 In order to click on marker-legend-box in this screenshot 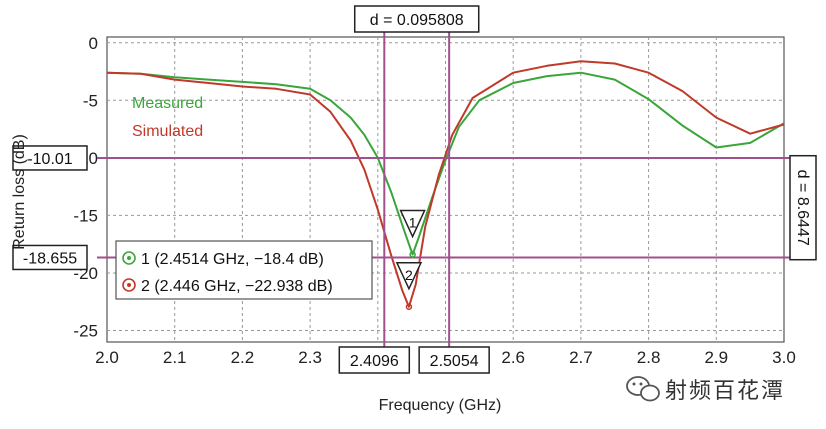, I will do `click(244, 270)`.